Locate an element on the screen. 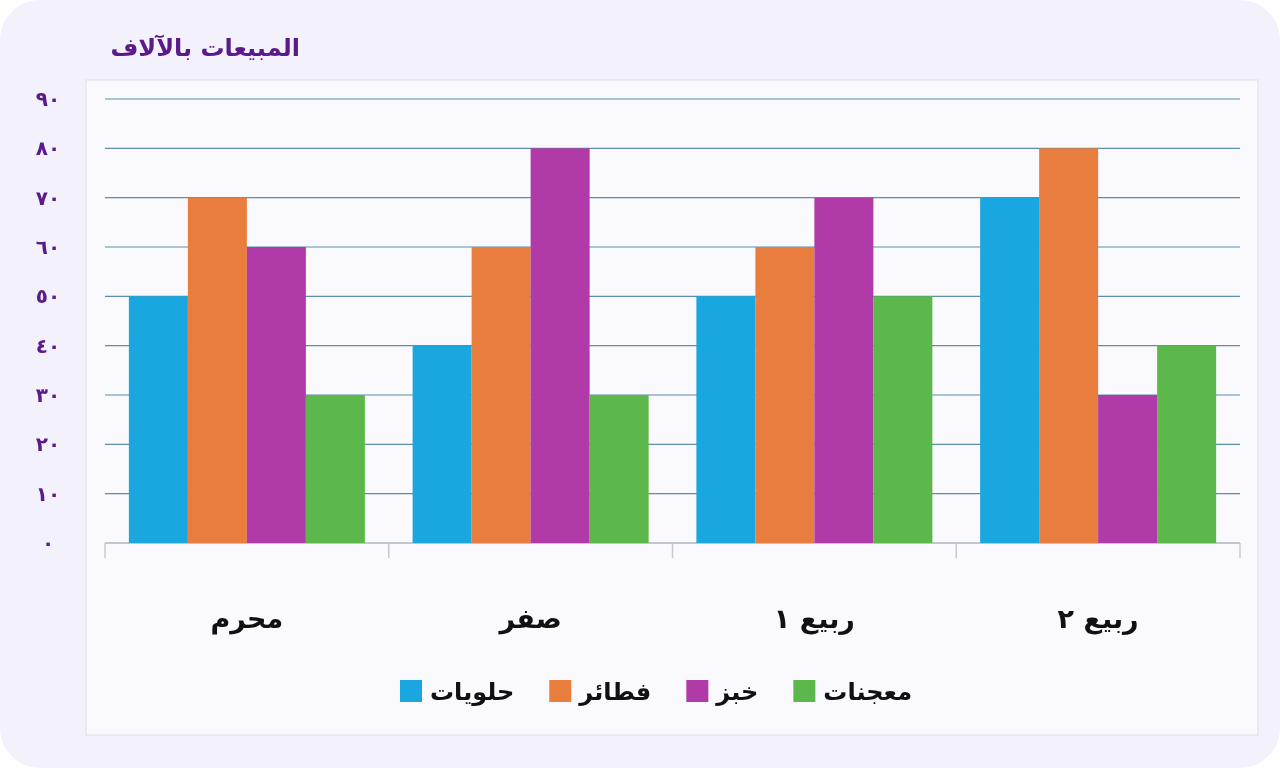  x-tick-label: ربيع ١ is located at coordinates (814, 619).